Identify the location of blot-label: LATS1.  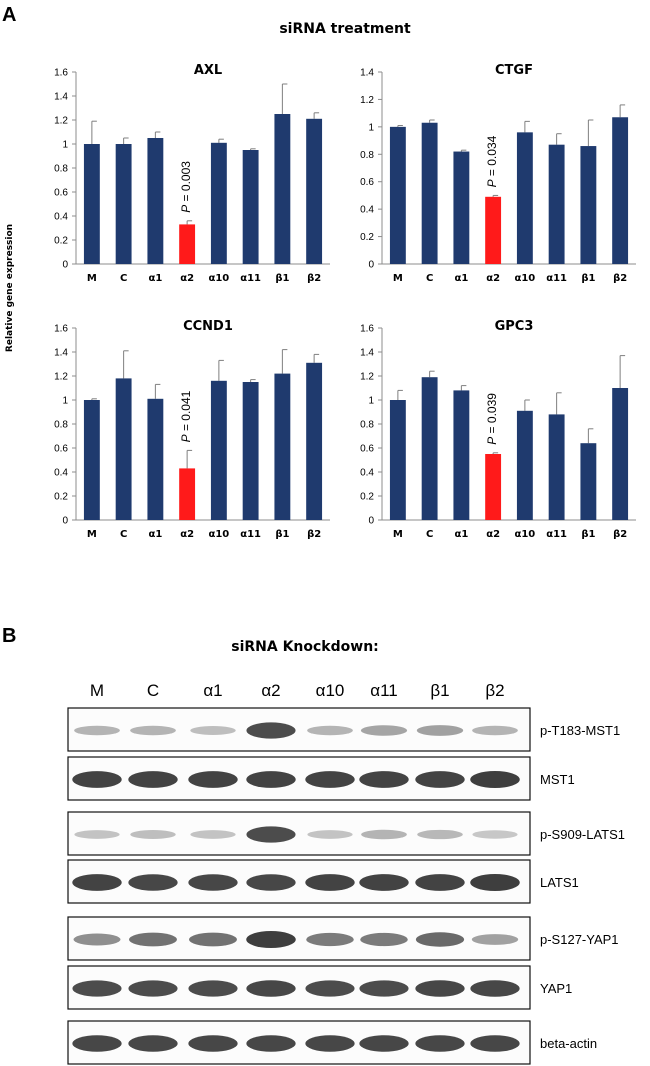
(559, 882).